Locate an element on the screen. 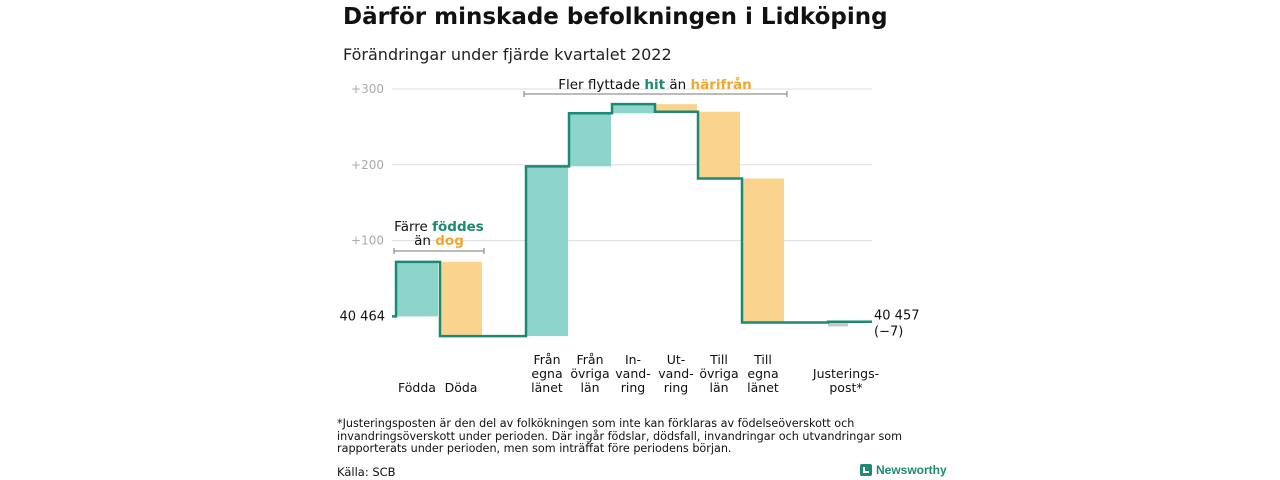 The height and width of the screenshot is (480, 1280). annotation-births-deaths-part: än is located at coordinates (424, 241).